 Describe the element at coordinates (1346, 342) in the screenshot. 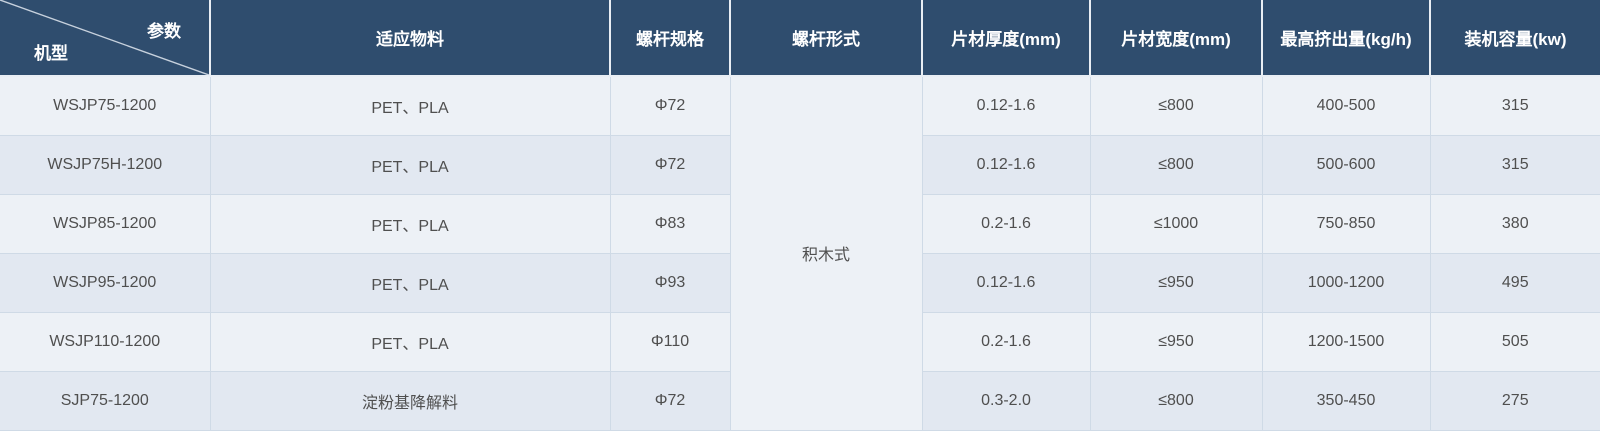

I see `cell-output: 1200-1500` at that location.